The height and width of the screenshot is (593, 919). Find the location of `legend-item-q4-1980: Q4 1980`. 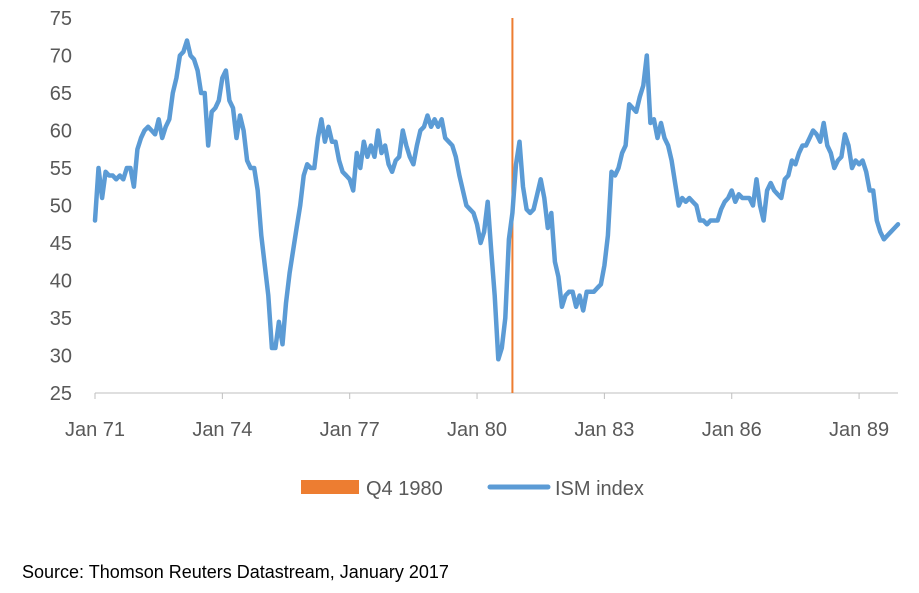

legend-item-q4-1980: Q4 1980 is located at coordinates (372, 489).